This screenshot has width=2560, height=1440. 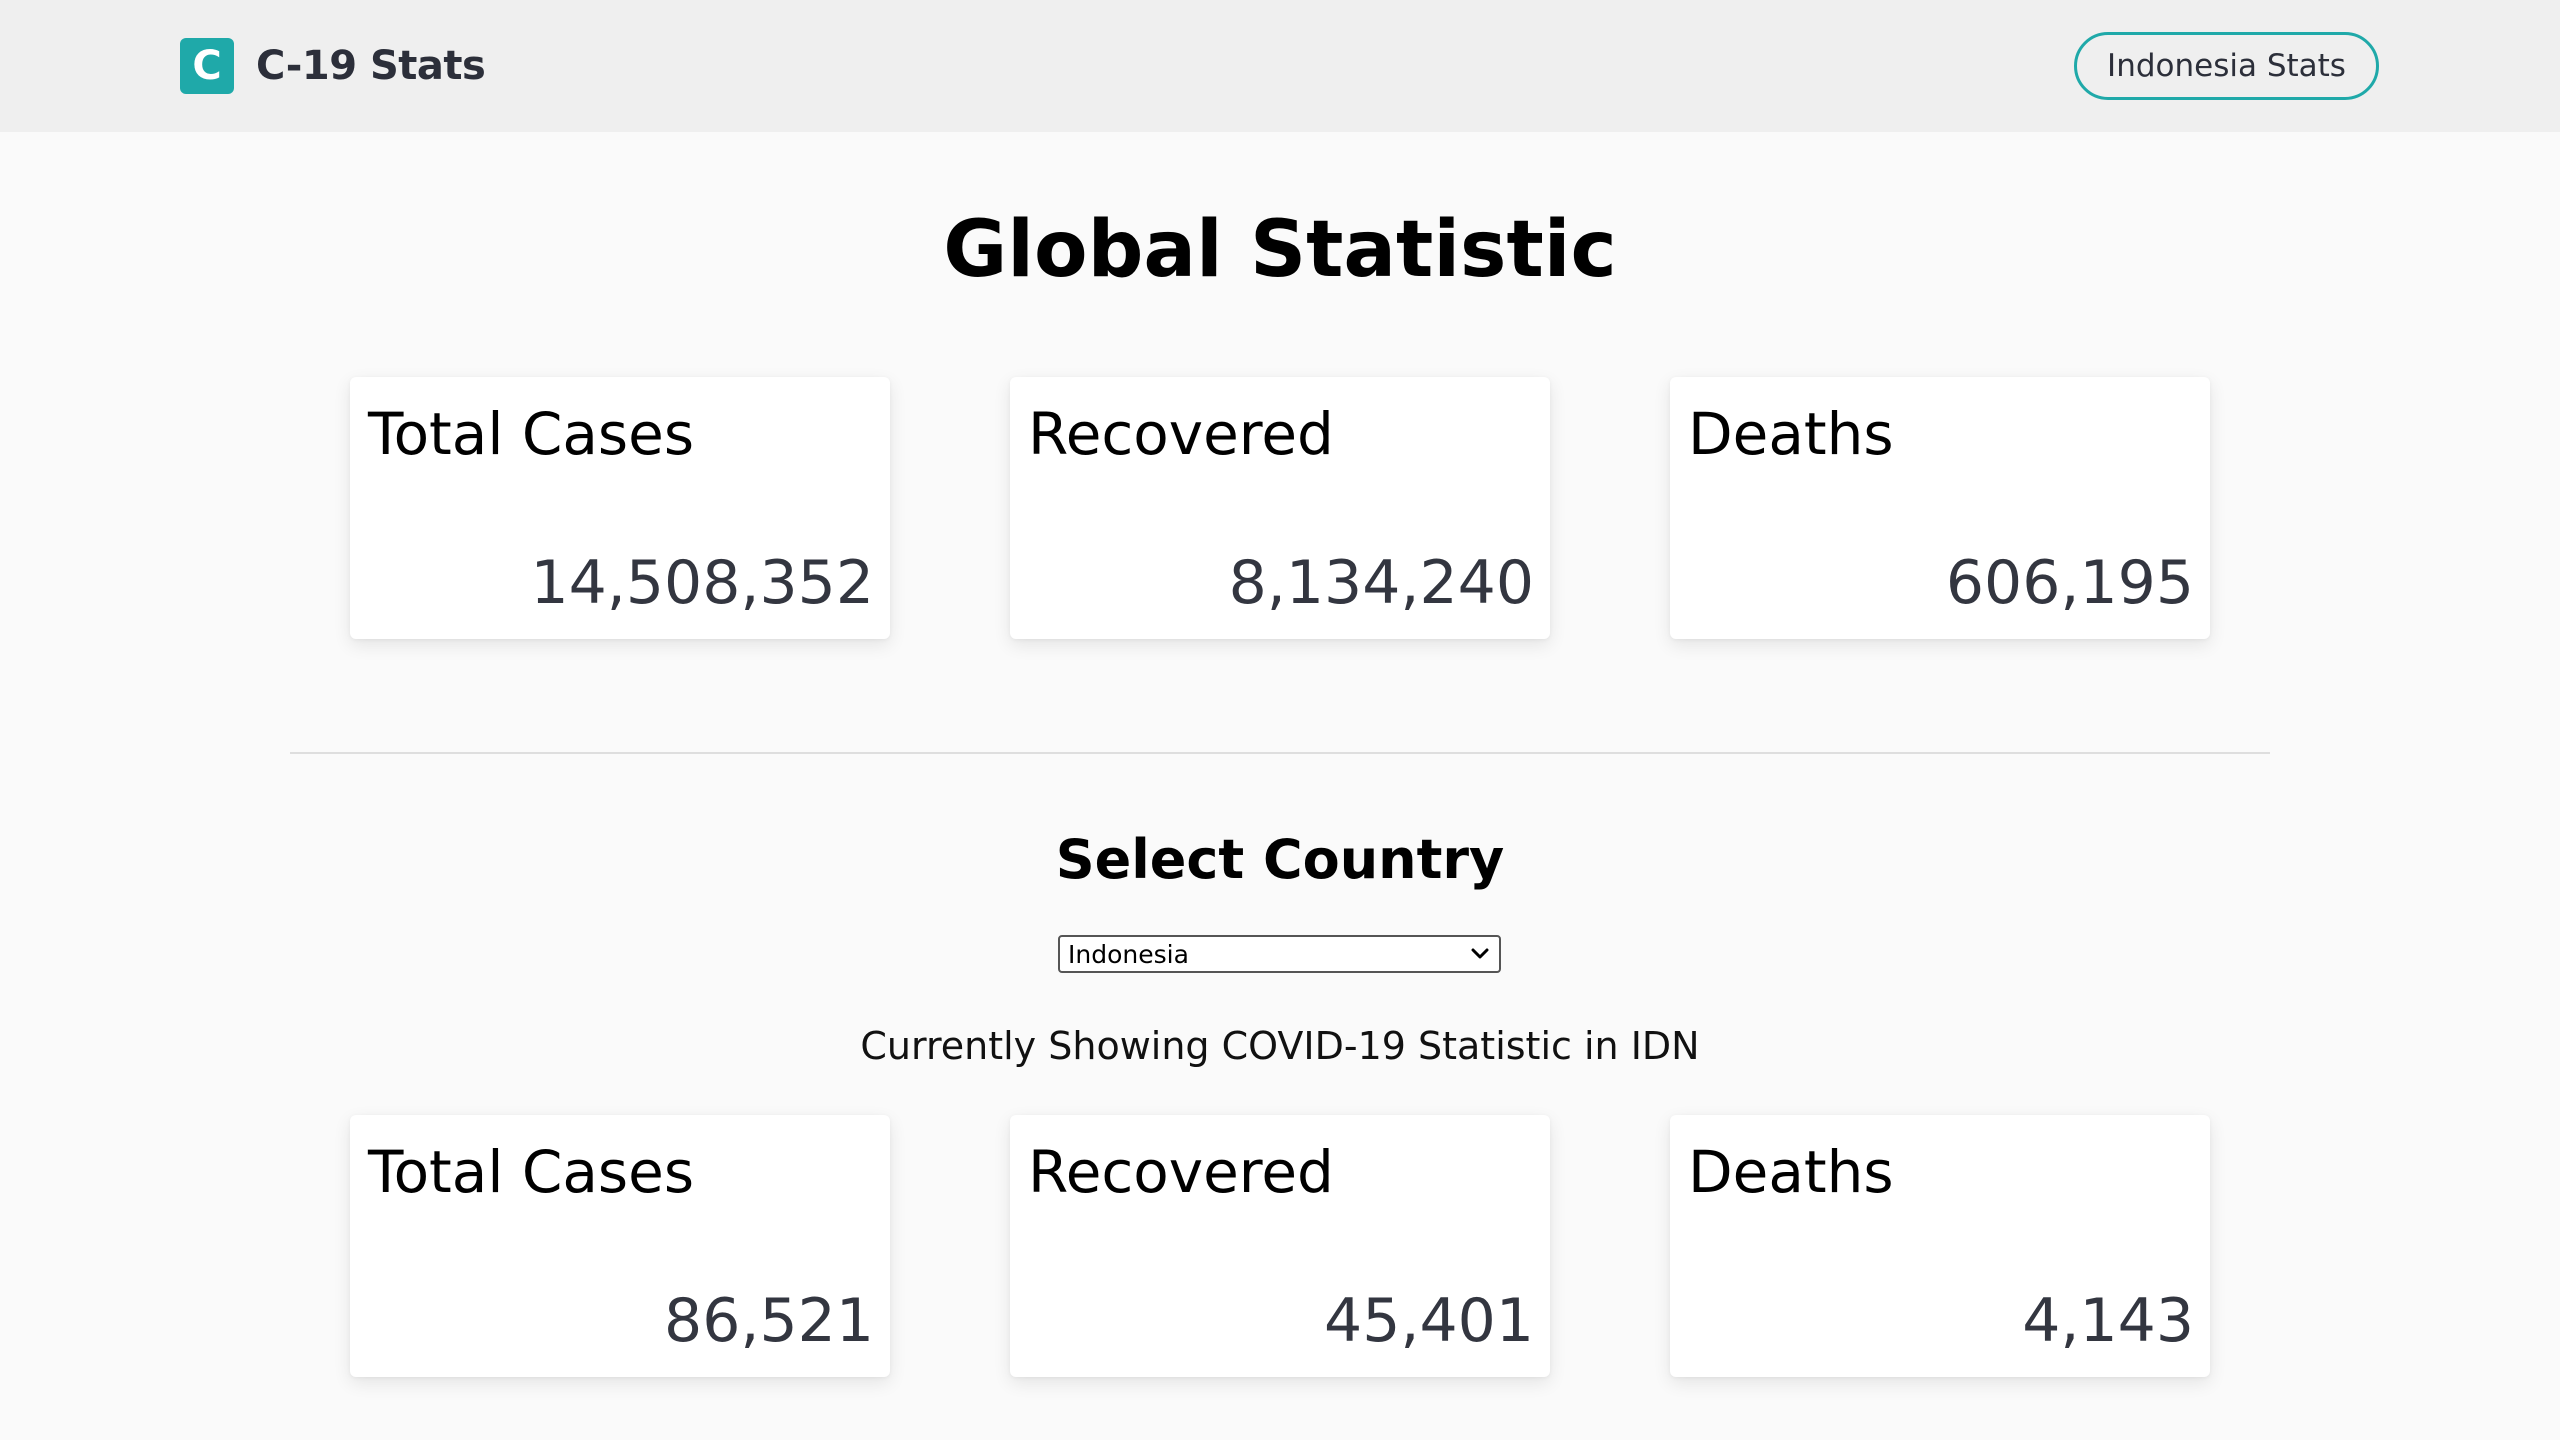 I want to click on card-value: 86,521, so click(x=769, y=1321).